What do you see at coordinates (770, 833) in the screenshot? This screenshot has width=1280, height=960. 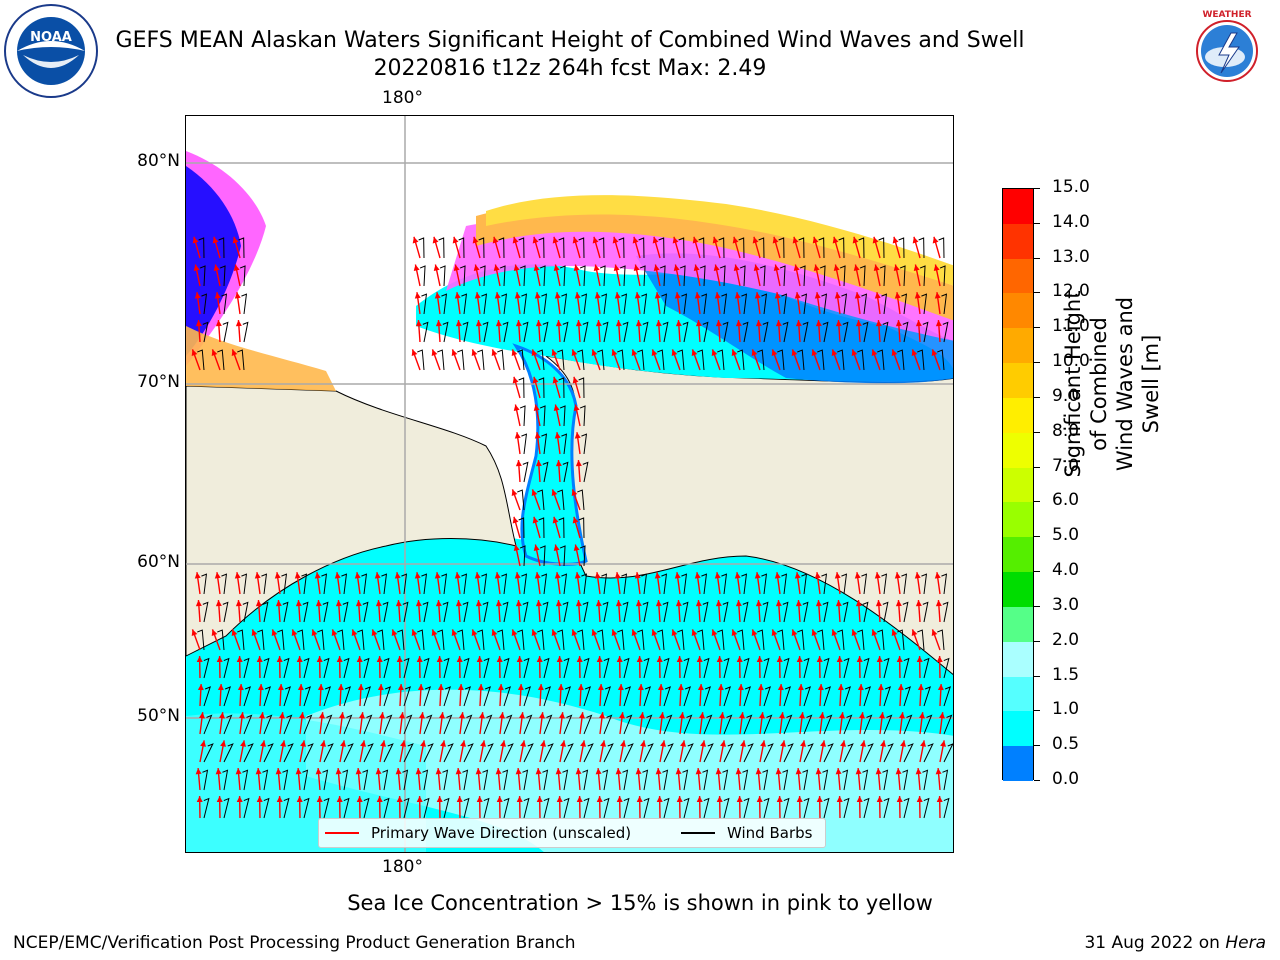 I see `legend-label-wind-barbs: Wind Barbs` at bounding box center [770, 833].